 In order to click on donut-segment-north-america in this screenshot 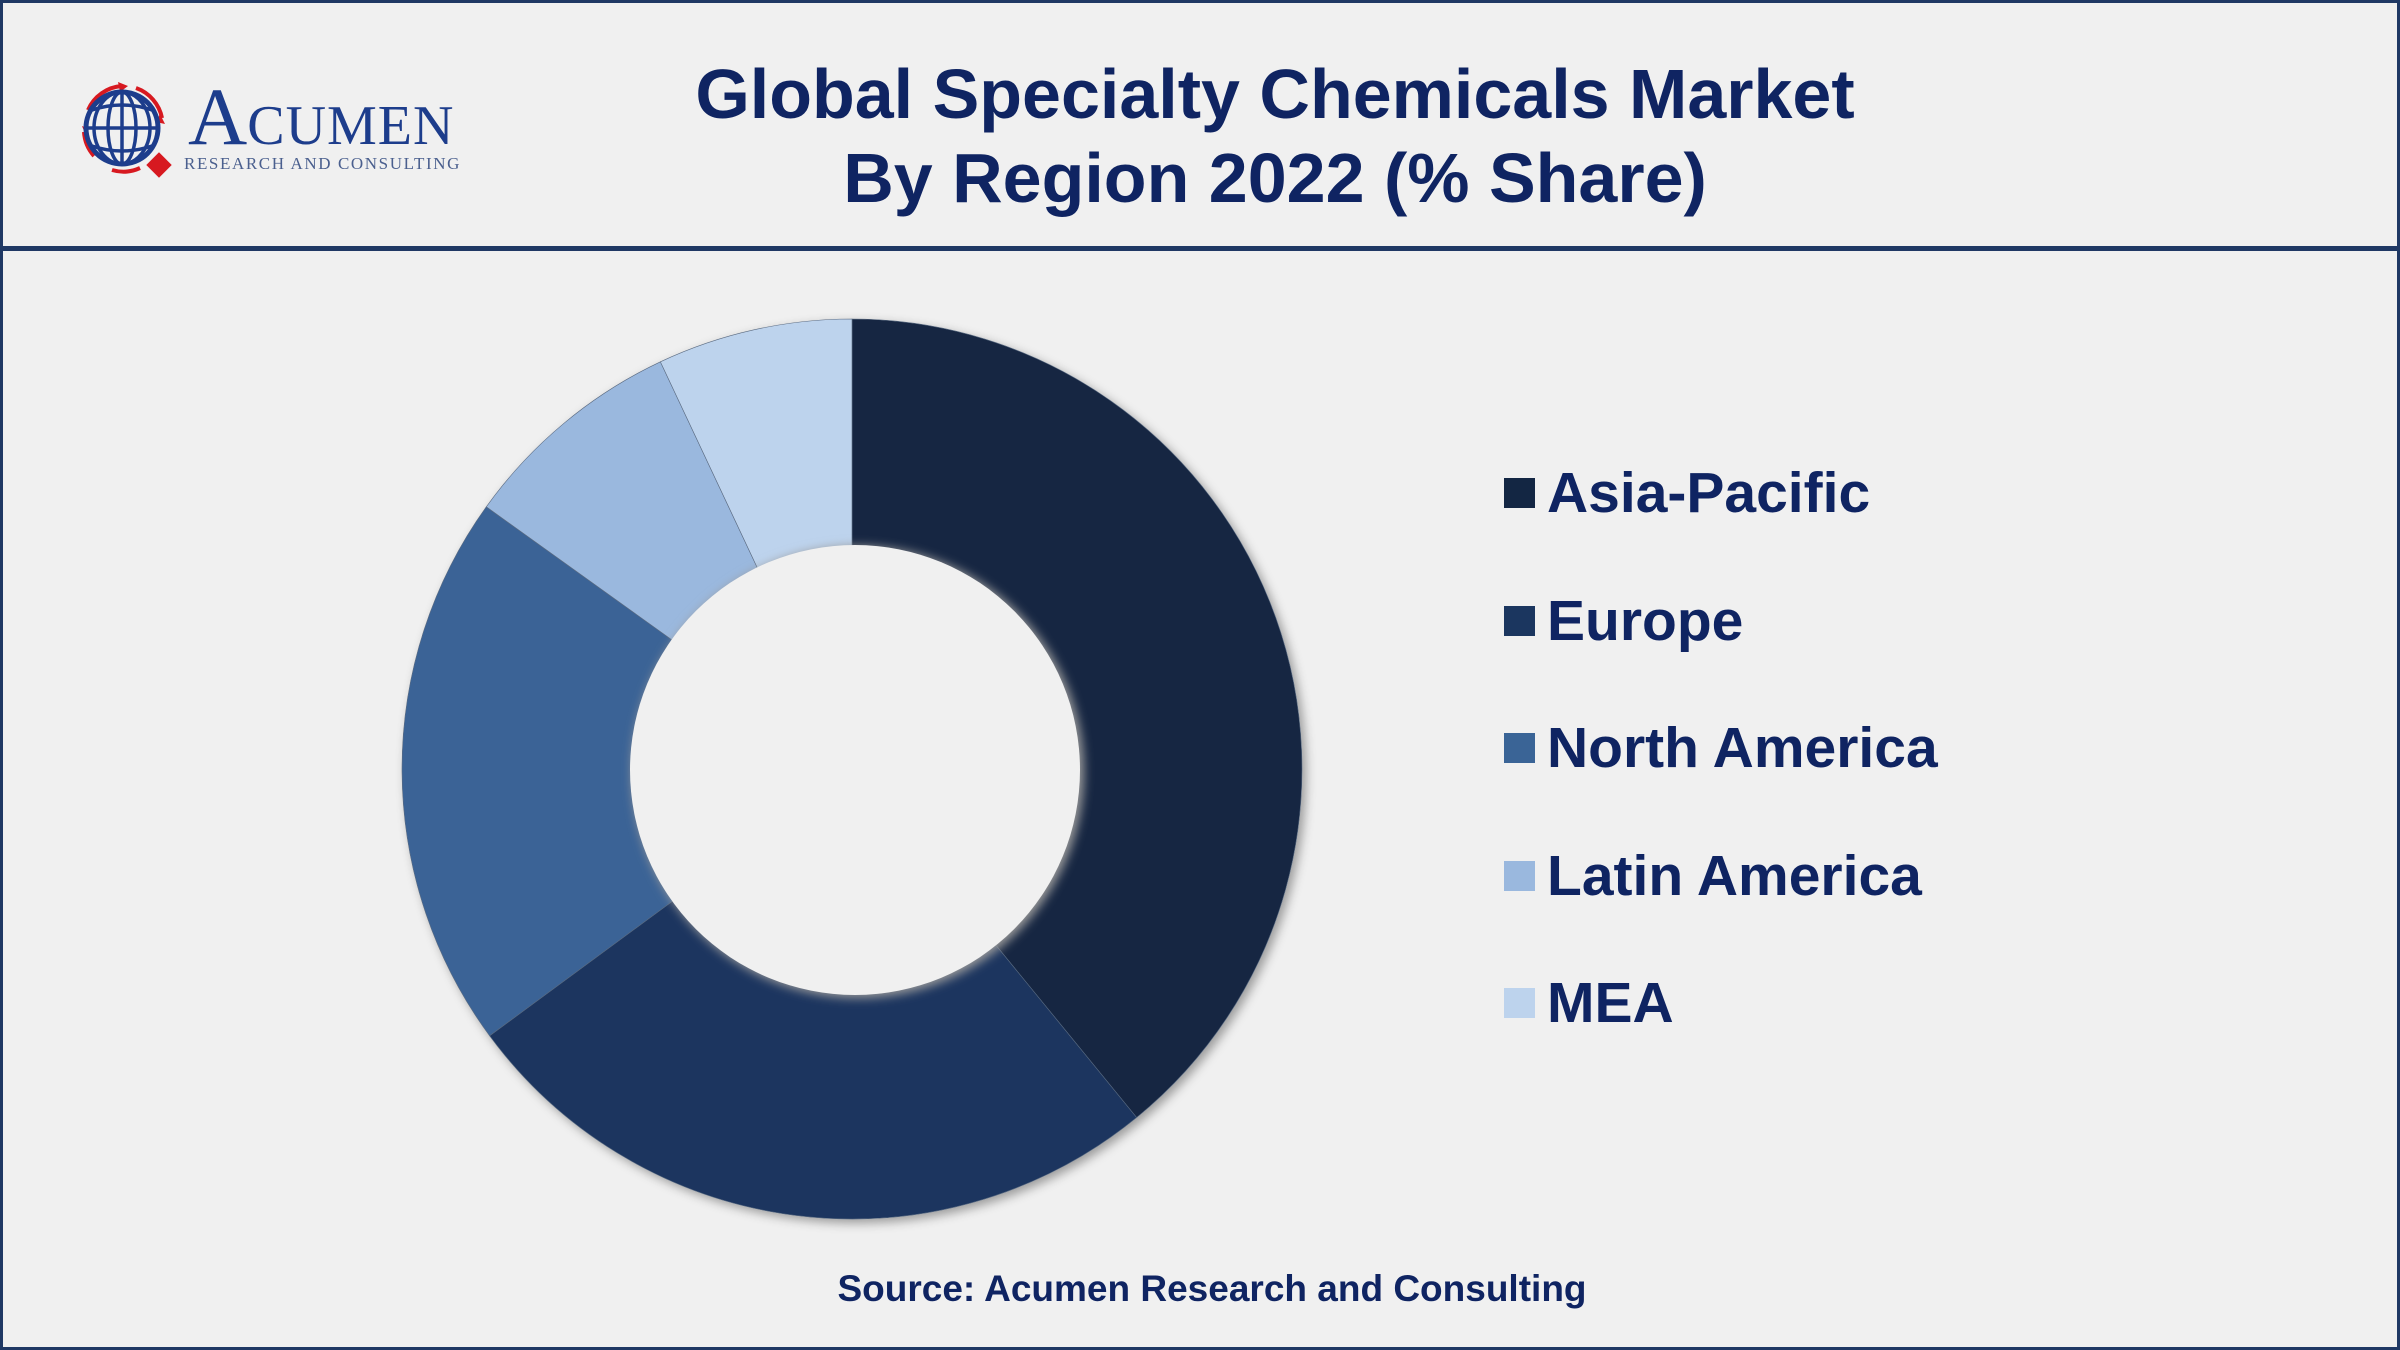, I will do `click(627, 771)`.